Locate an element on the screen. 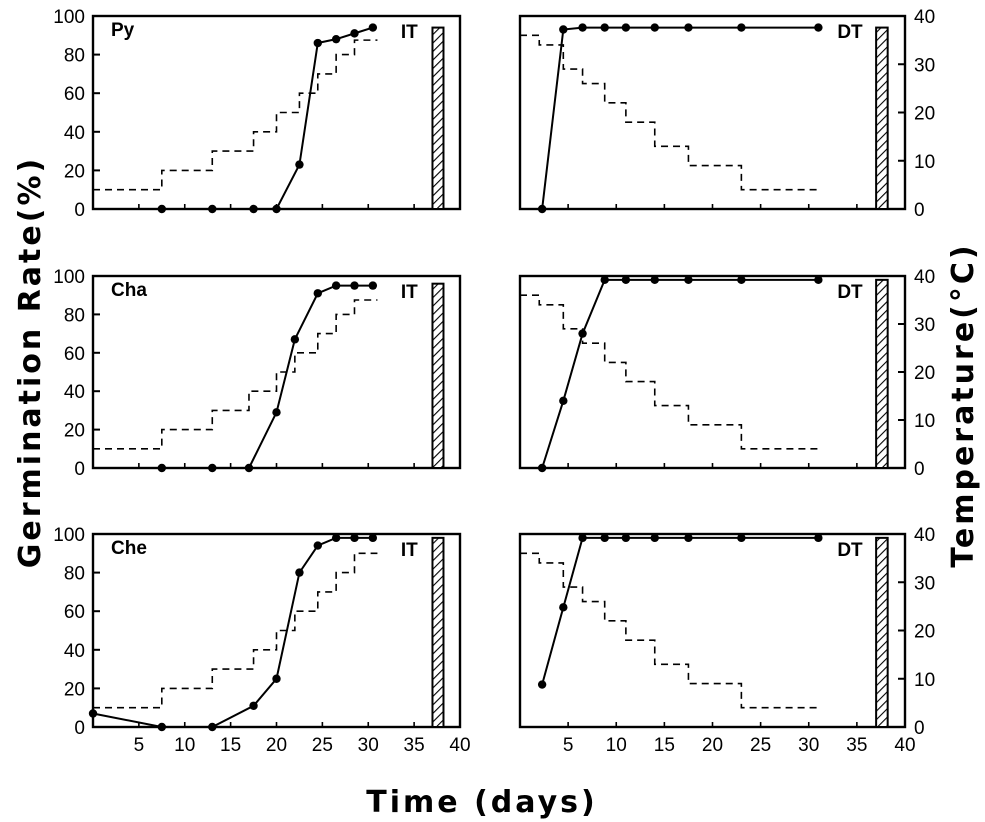 The image size is (985, 822). x-tick-label: 20 is located at coordinates (712, 745).